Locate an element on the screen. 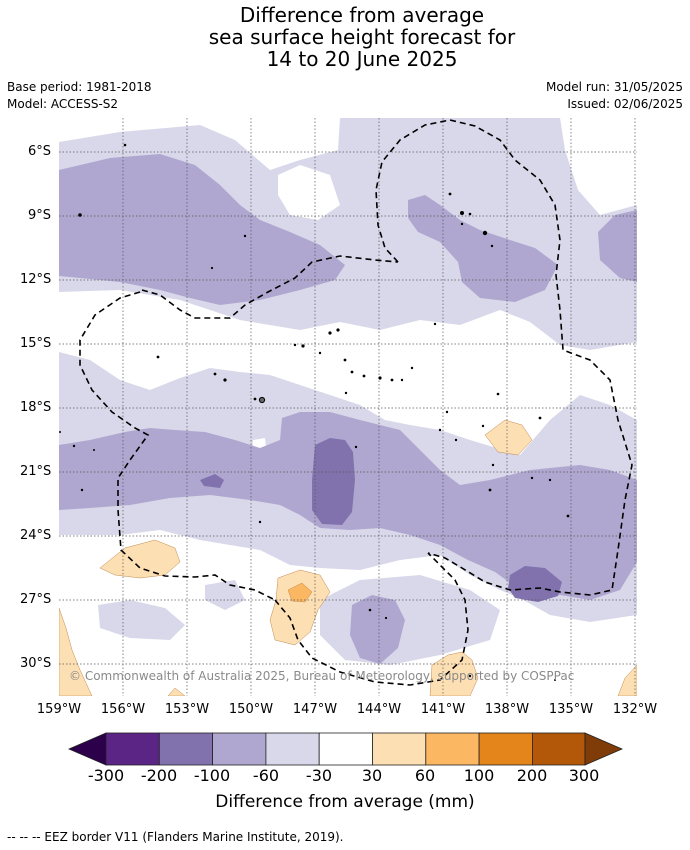 This screenshot has width=690, height=850. anomaly-lavender-lower-mid is located at coordinates (225, 595).